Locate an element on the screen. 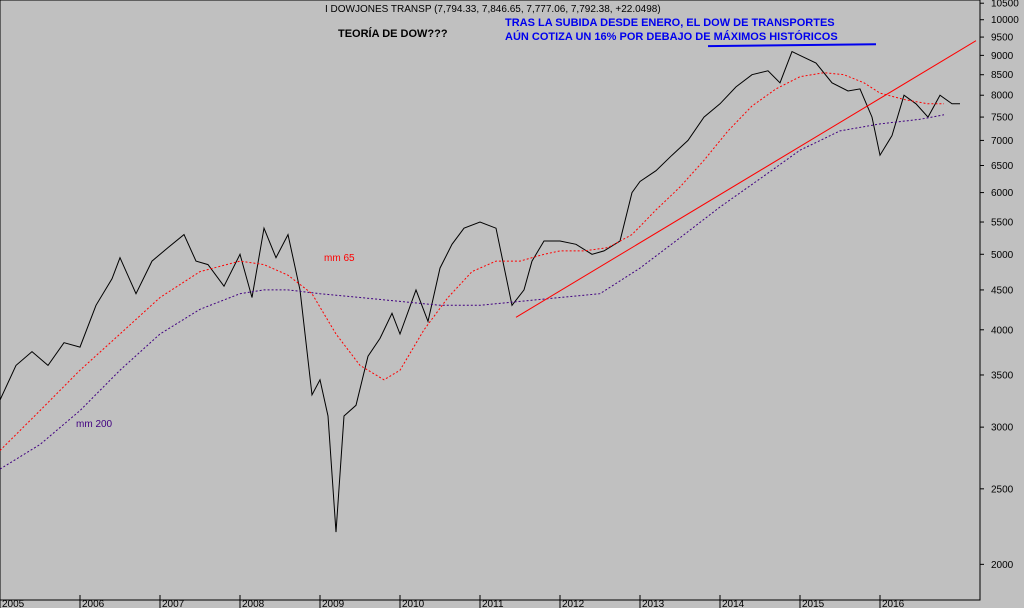 The height and width of the screenshot is (608, 1024). y-tick-label: 4000 is located at coordinates (1002, 330).